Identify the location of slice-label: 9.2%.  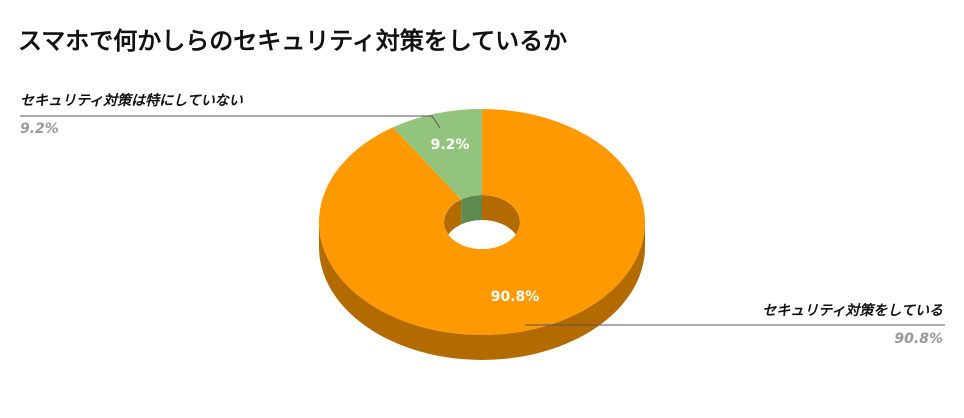
(450, 145).